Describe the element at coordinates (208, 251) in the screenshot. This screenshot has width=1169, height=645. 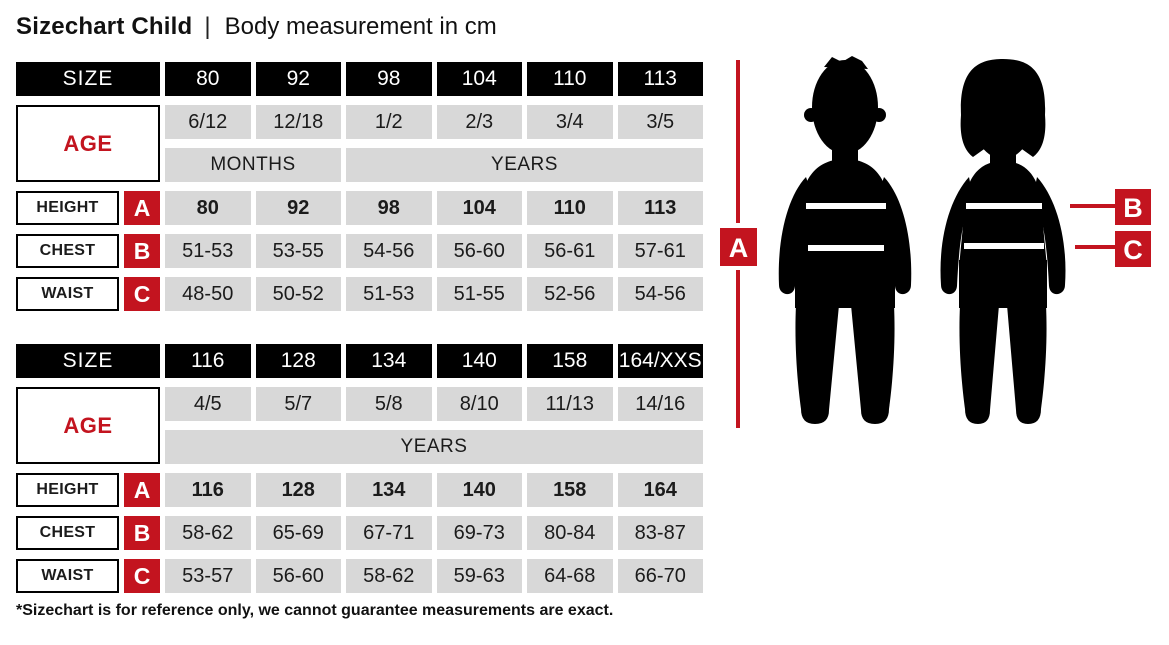
I see `chest-value: 51-53` at that location.